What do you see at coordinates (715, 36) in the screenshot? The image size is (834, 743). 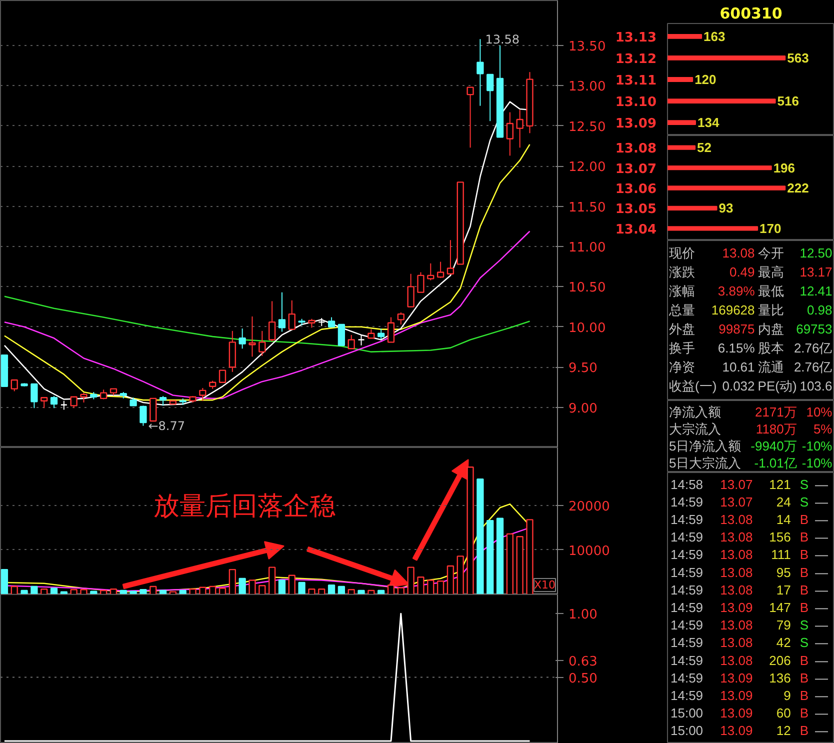 I see `data-label: 163` at bounding box center [715, 36].